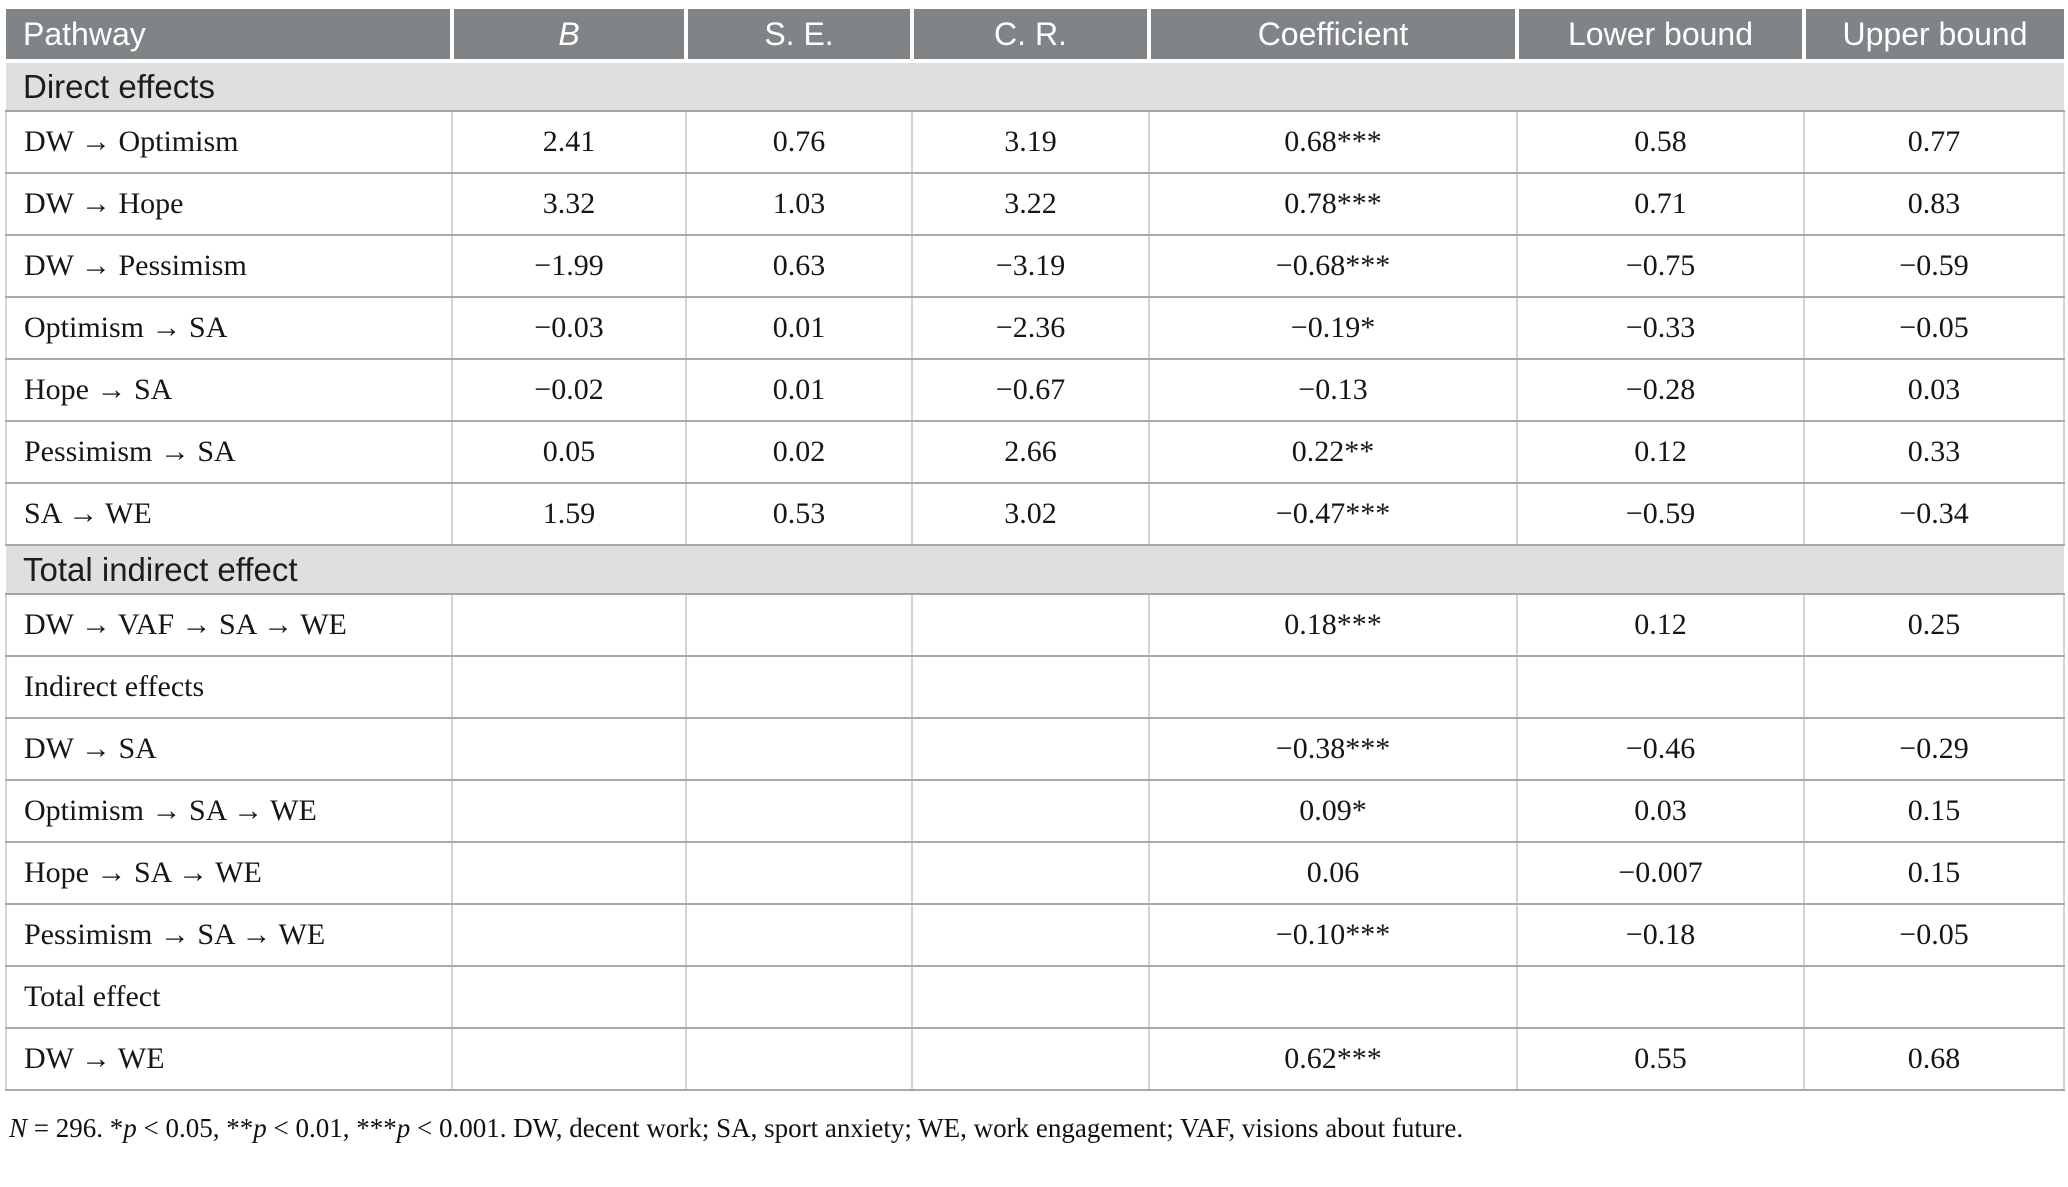 The image size is (2068, 1187). I want to click on footnote-segment: = 296. *, so click(75, 1128).